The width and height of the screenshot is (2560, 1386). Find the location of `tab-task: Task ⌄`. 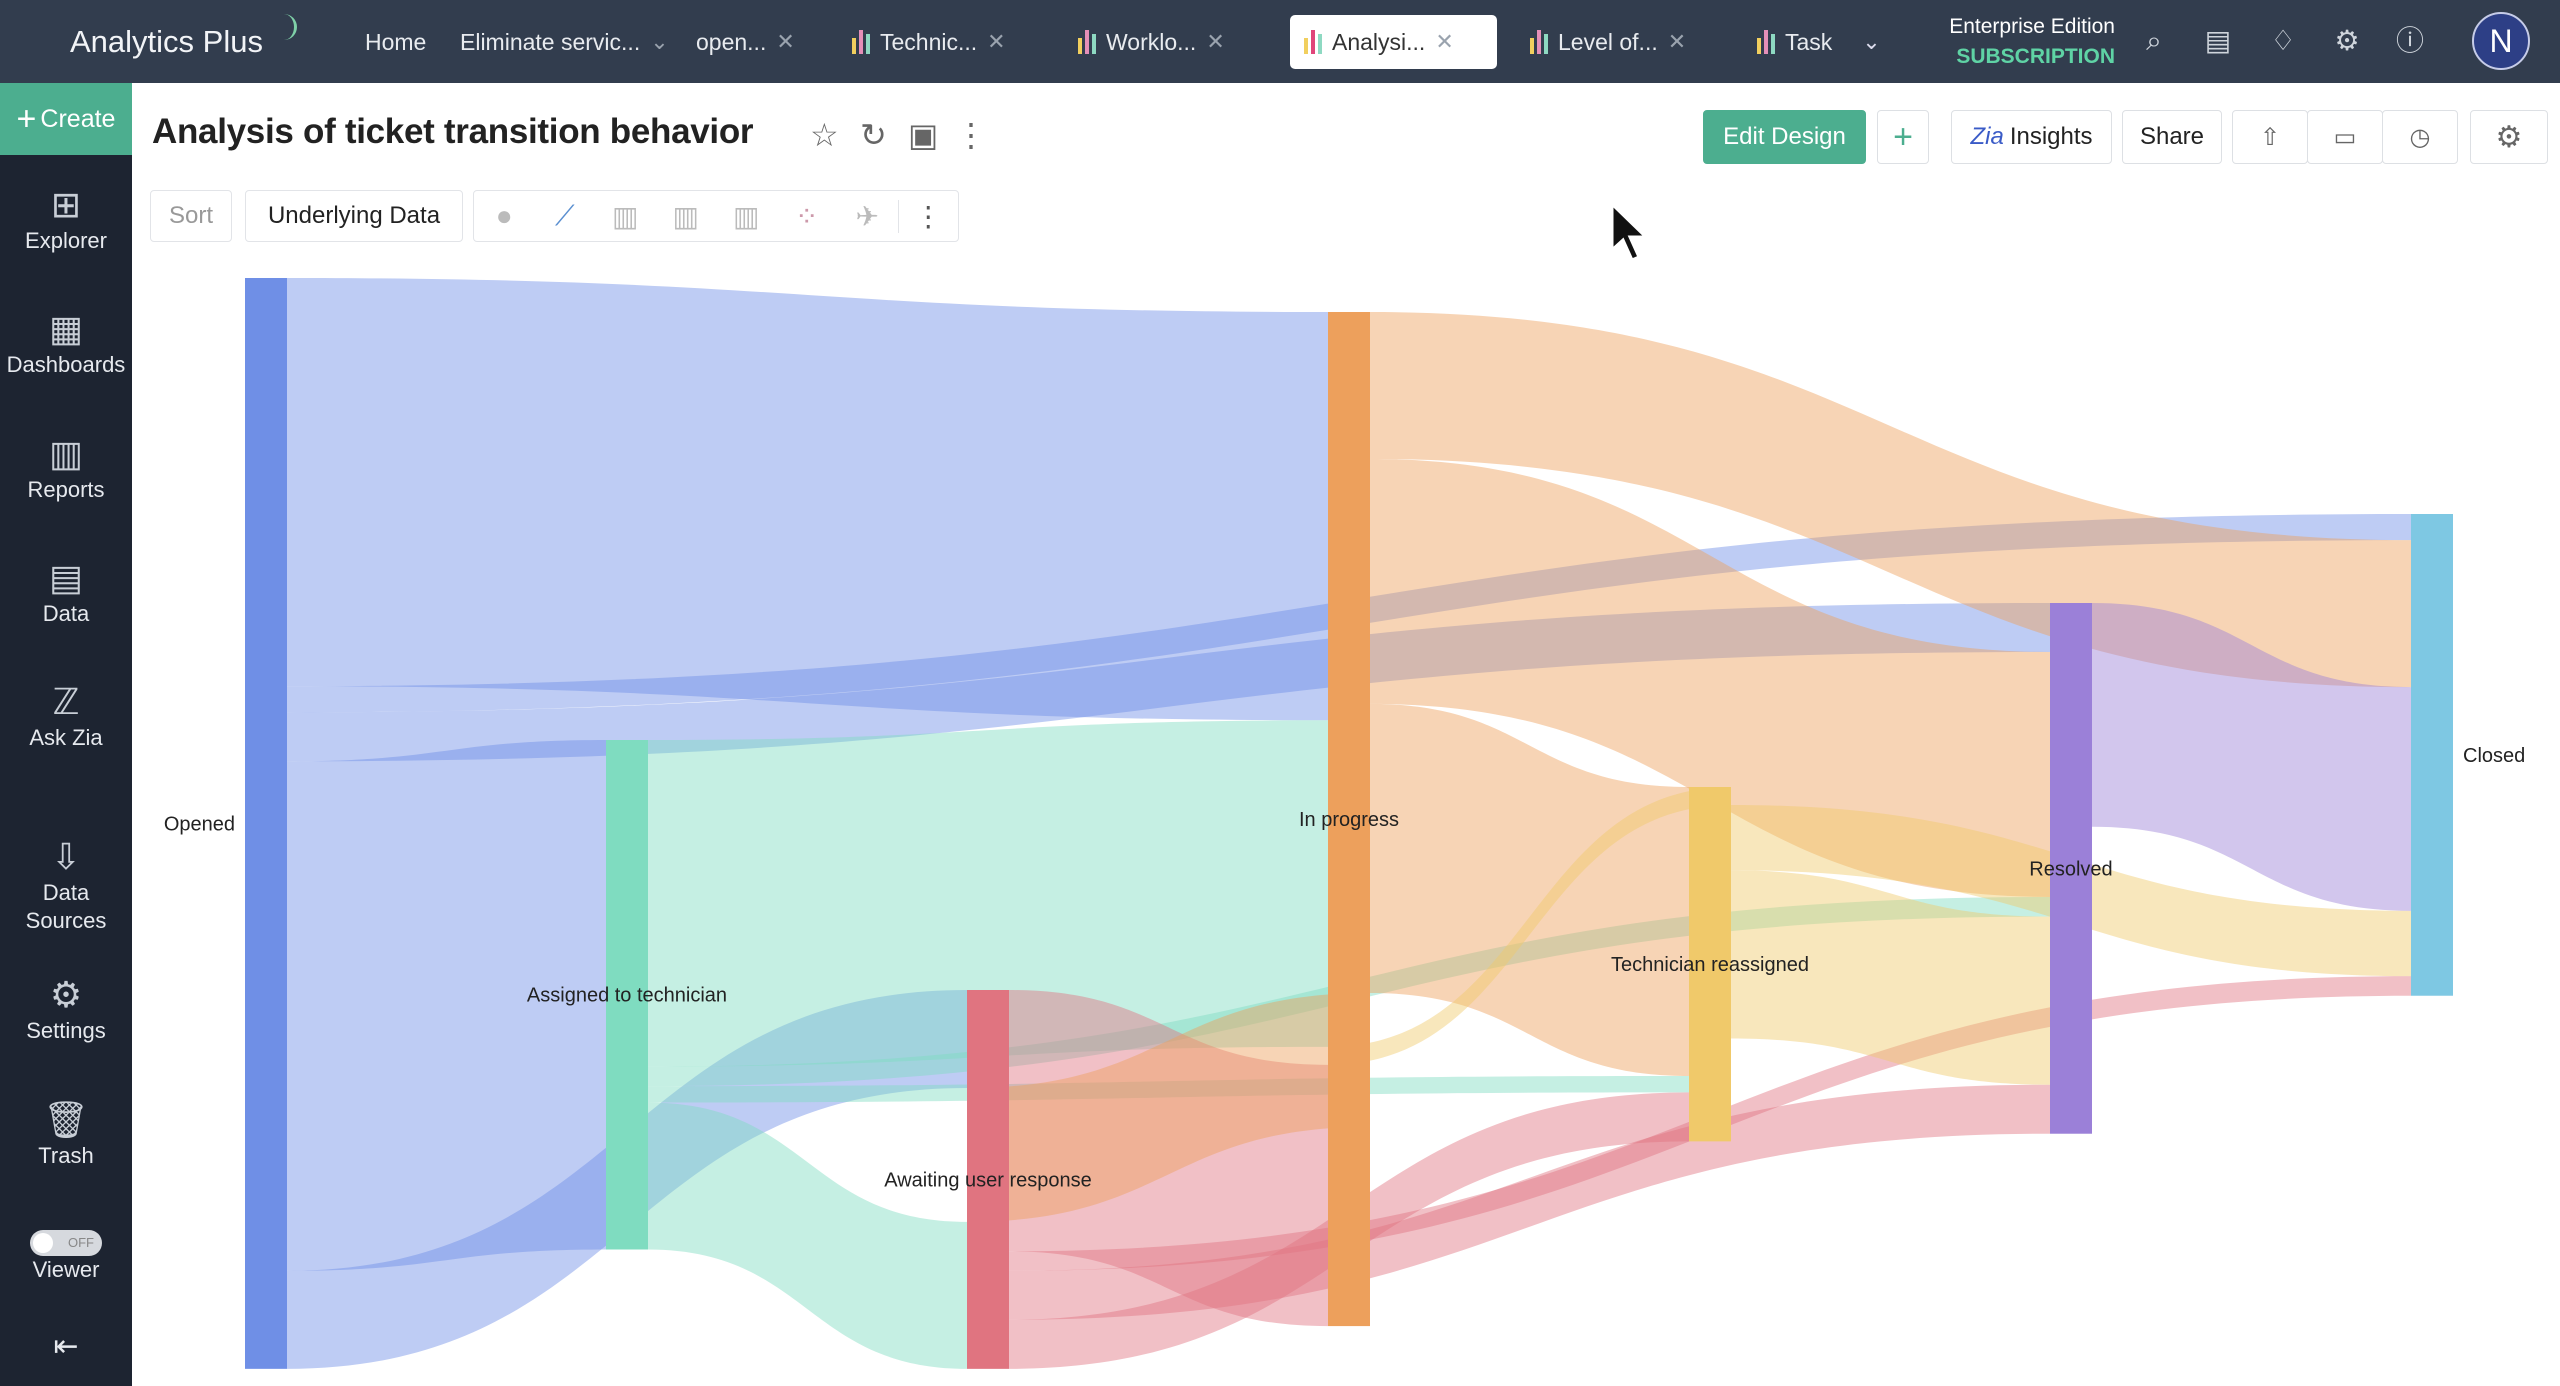

tab-task: Task ⌄ is located at coordinates (1819, 42).